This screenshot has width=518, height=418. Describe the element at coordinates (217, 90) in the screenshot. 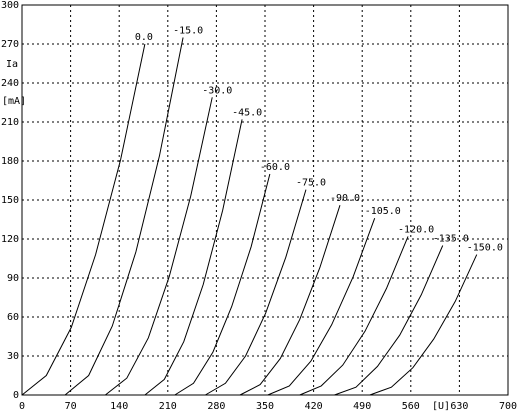

I see `curve-label: -30.0` at that location.